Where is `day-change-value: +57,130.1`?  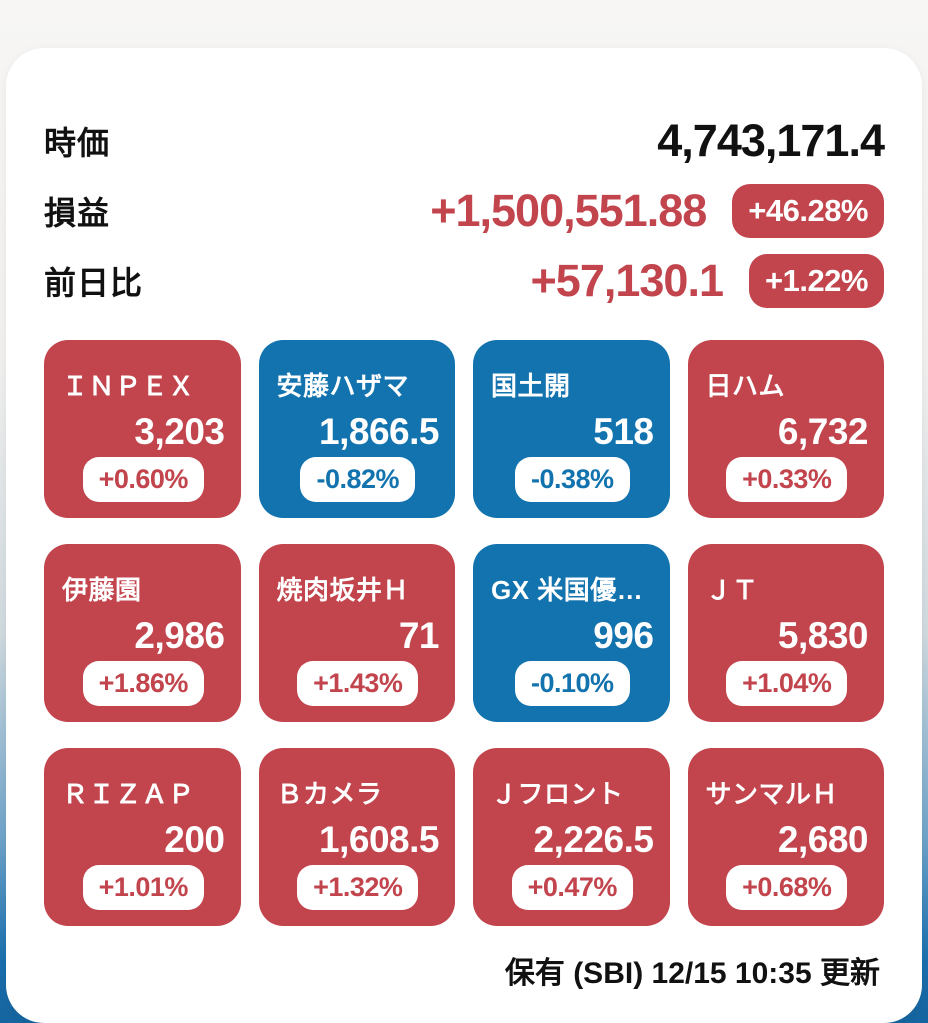
day-change-value: +57,130.1 is located at coordinates (627, 280).